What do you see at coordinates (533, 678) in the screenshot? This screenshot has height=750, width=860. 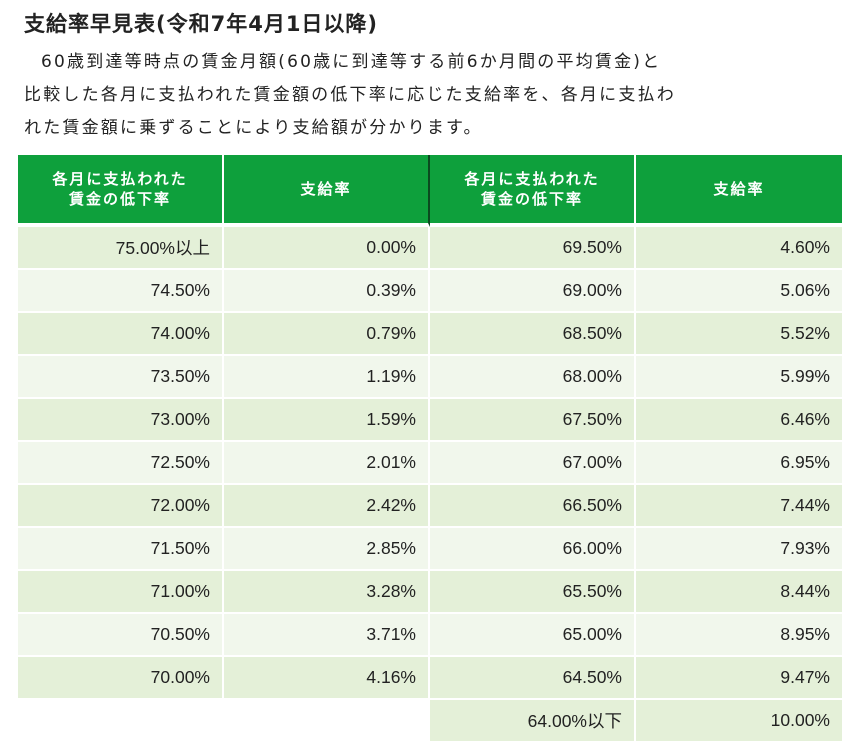 I see `decline-rate-cell: 64.50%` at bounding box center [533, 678].